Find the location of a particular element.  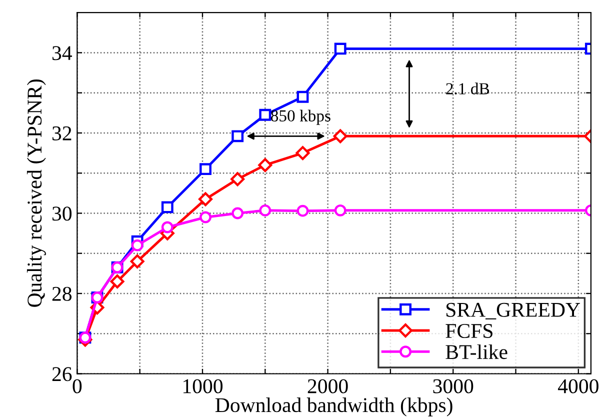

legend-label: FCFS is located at coordinates (469, 331).